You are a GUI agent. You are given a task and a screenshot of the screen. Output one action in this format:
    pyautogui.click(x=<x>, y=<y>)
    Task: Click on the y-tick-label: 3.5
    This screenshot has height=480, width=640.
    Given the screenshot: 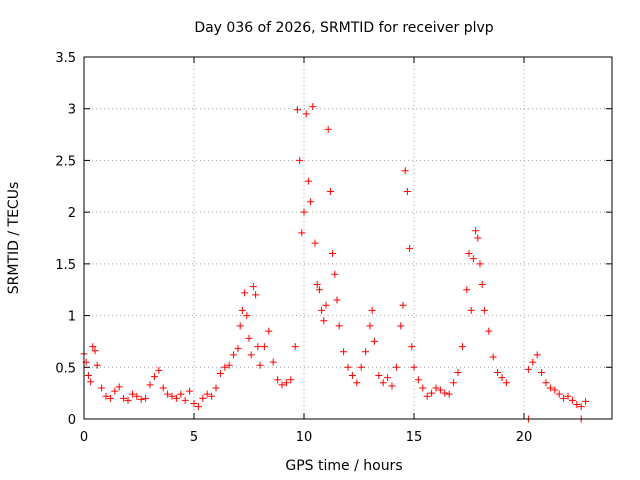 What is the action you would take?
    pyautogui.click(x=65, y=58)
    